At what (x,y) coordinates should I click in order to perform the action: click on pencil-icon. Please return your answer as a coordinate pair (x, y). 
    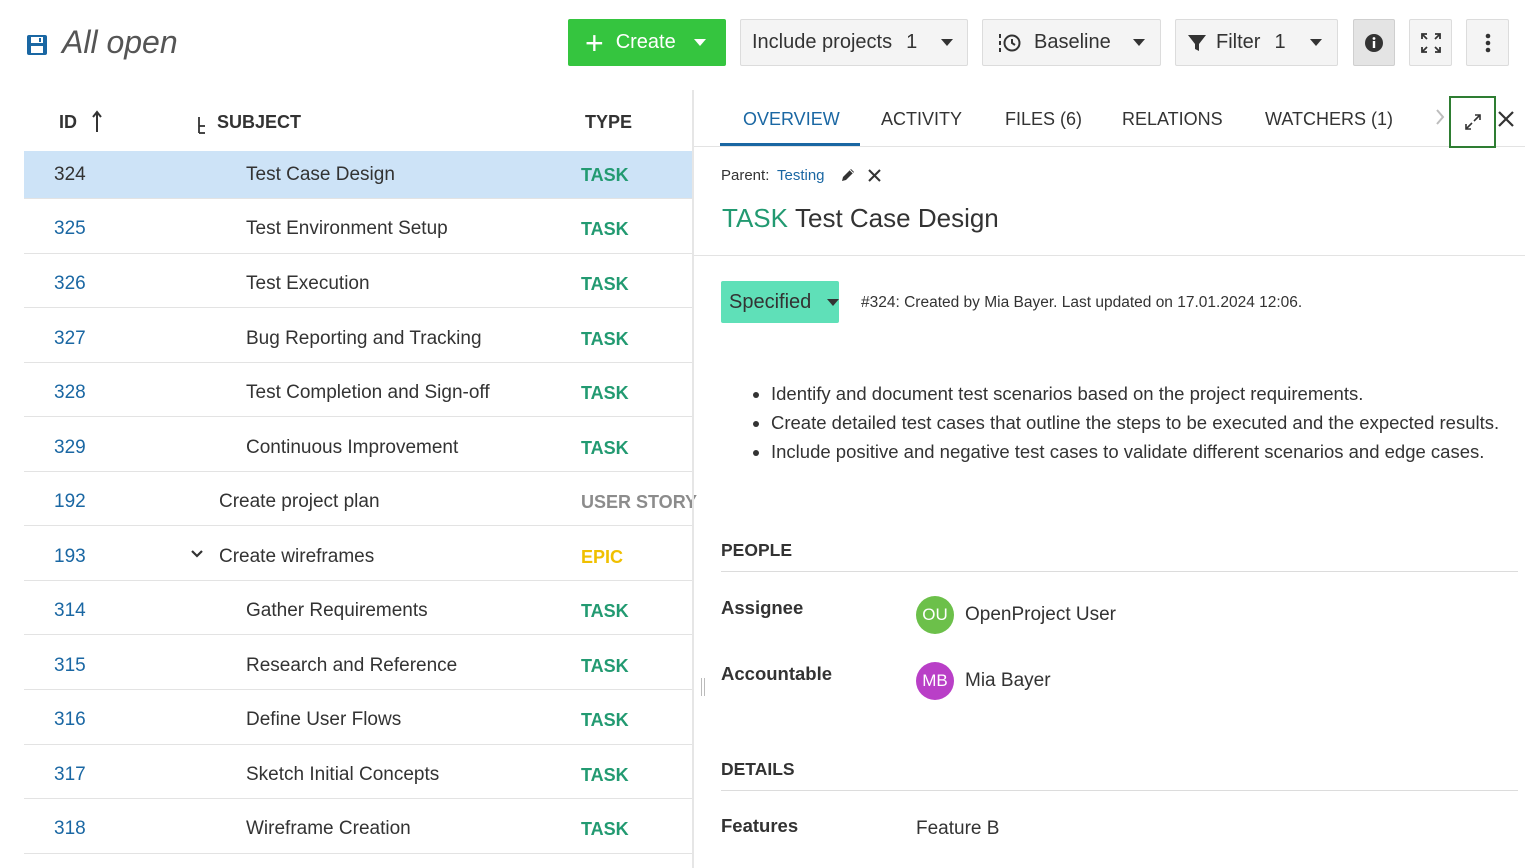
    Looking at the image, I should click on (848, 175).